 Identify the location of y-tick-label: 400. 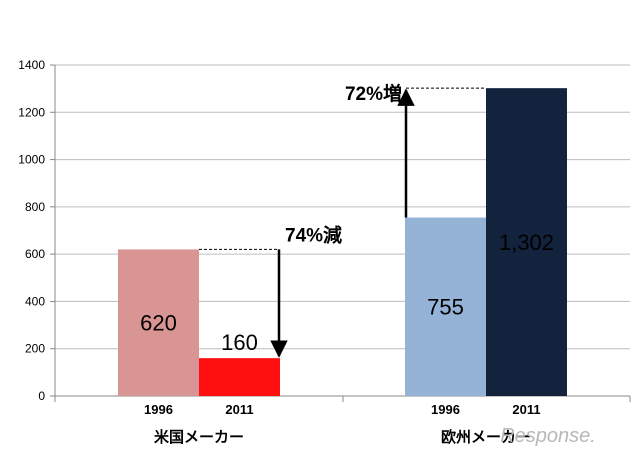
(35, 301).